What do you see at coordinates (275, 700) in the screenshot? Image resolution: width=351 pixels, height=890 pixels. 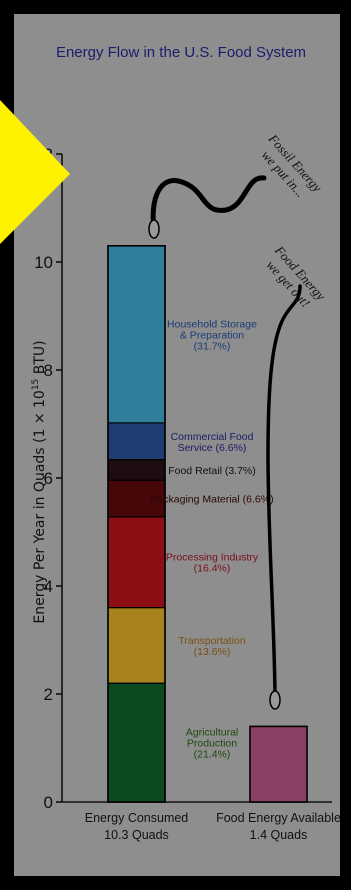 I see `food-snake-head` at bounding box center [275, 700].